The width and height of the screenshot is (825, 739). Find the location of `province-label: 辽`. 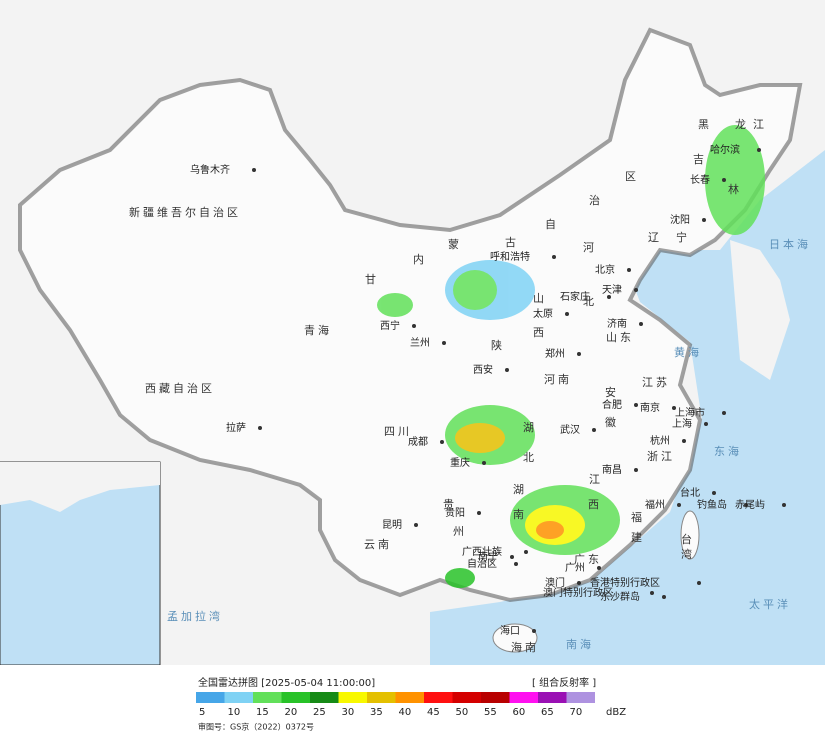

province-label: 辽 is located at coordinates (655, 237).